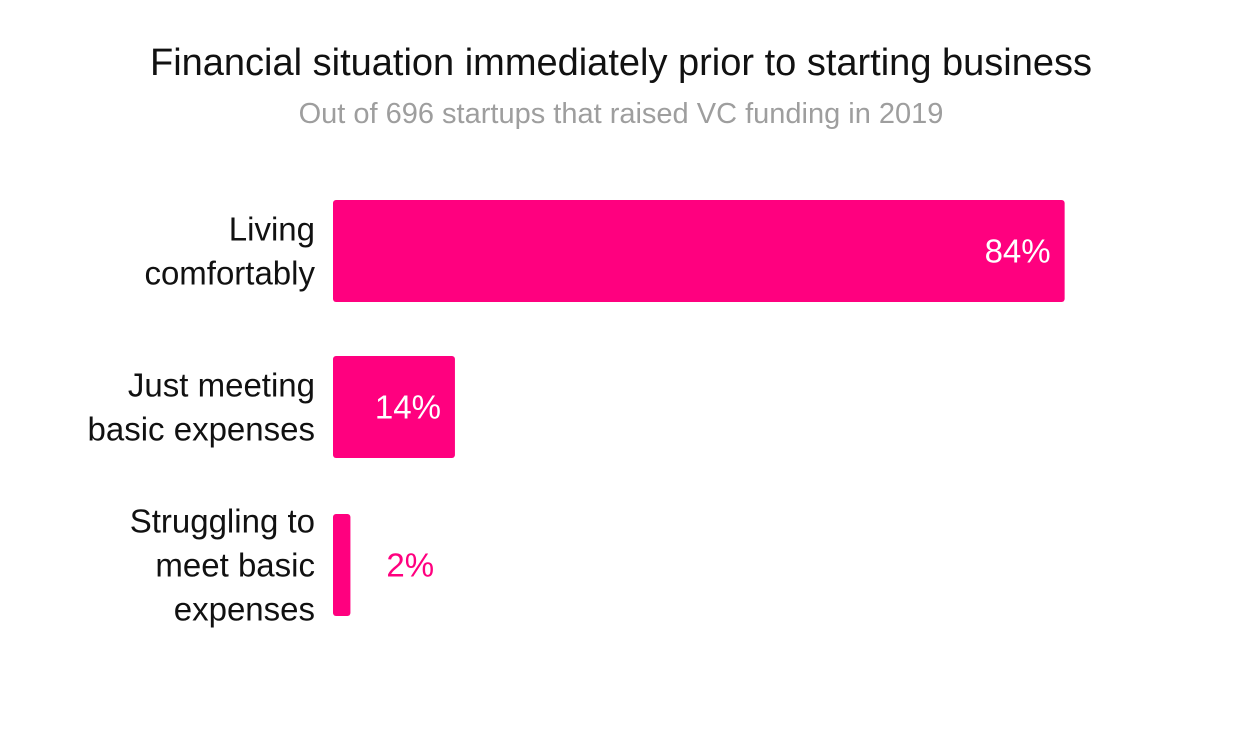 This screenshot has width=1242, height=742. I want to click on category-label-line: meet basic, so click(235, 565).